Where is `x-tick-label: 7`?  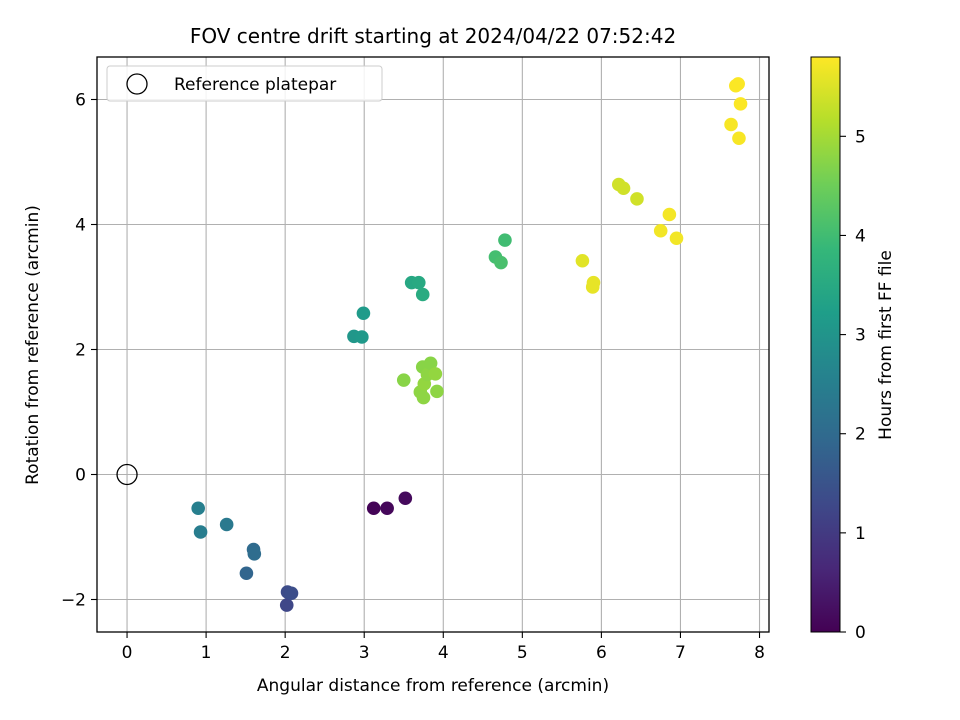 x-tick-label: 7 is located at coordinates (680, 653).